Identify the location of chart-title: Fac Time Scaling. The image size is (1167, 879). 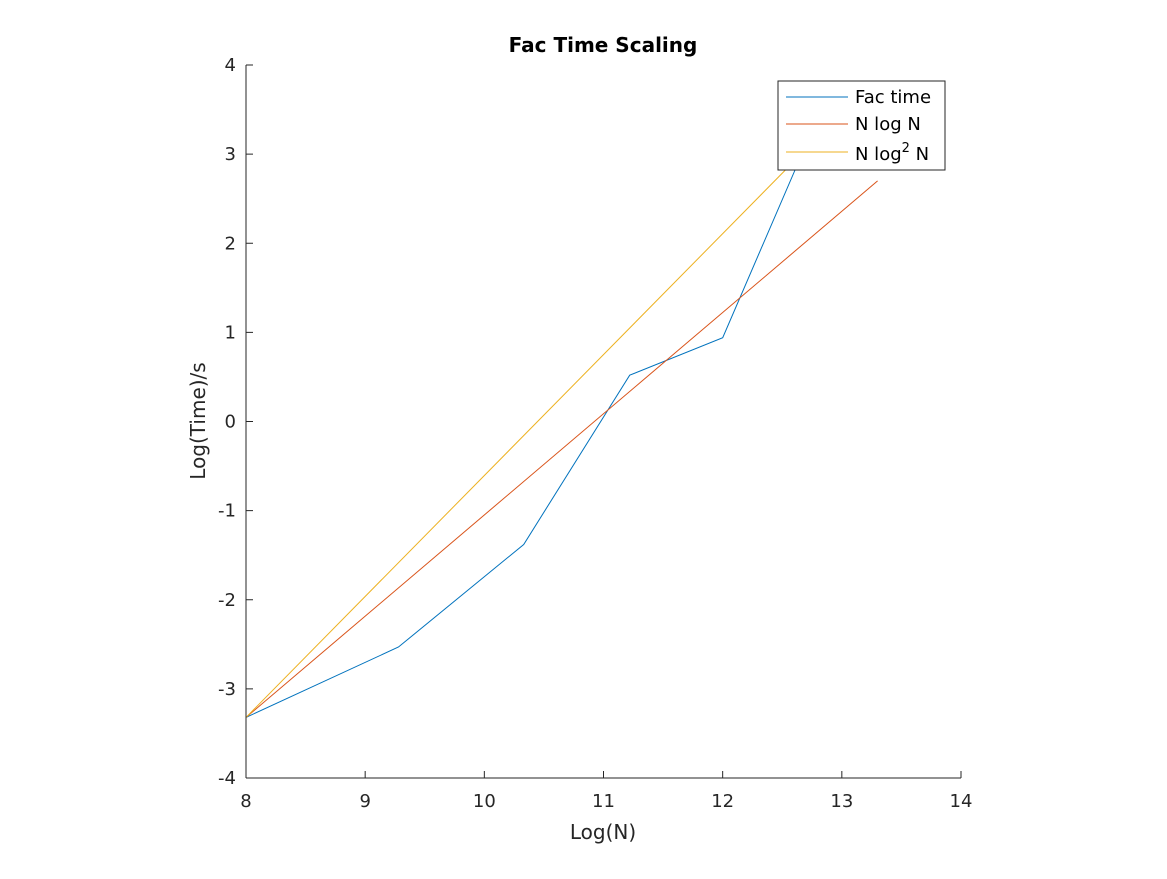
(603, 45).